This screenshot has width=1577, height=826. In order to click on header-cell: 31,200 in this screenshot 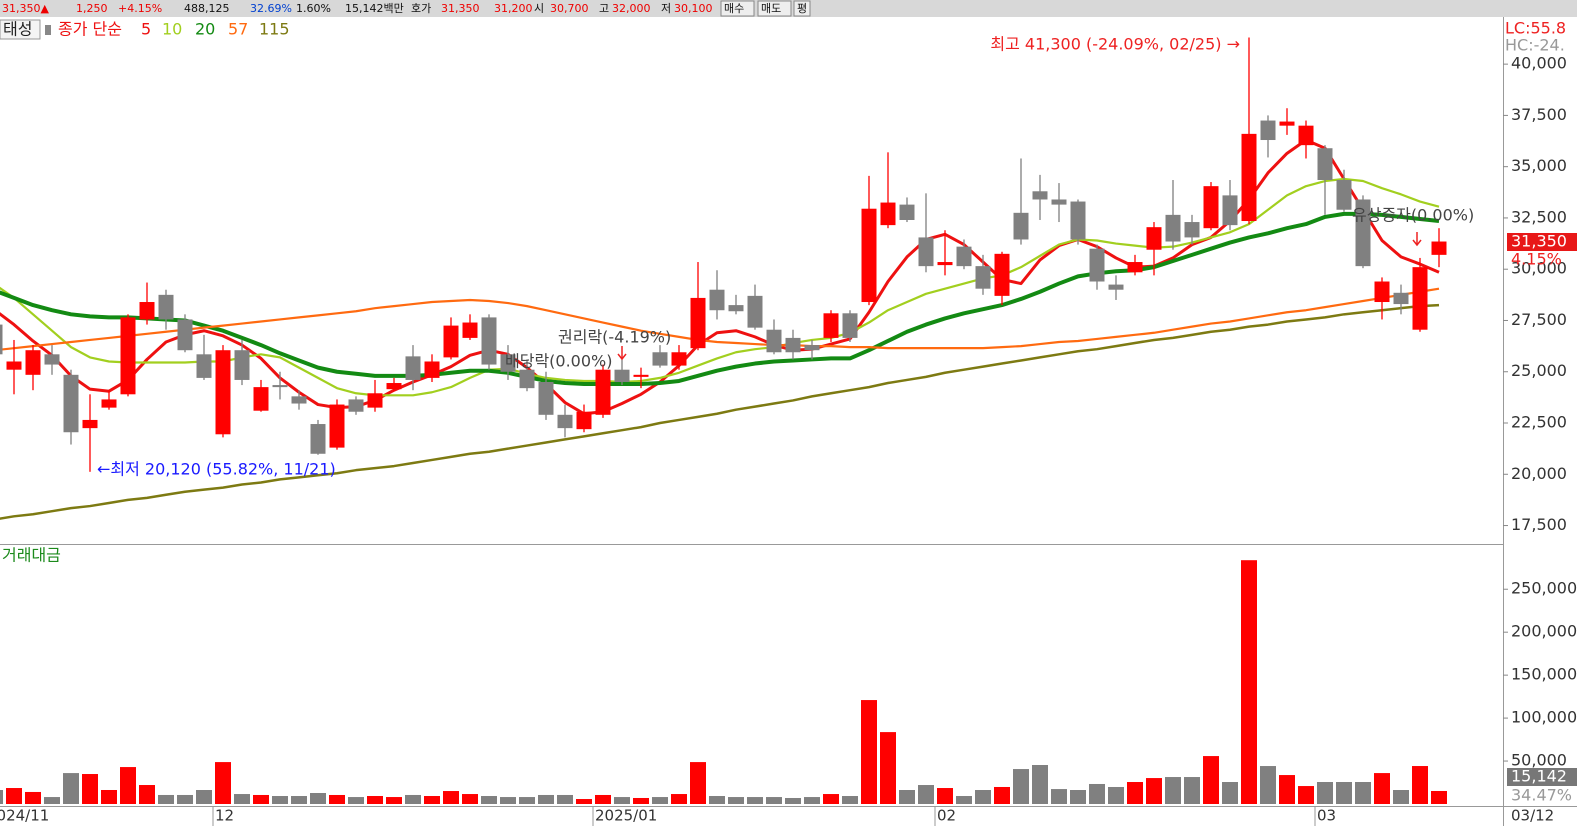, I will do `click(513, 8)`.